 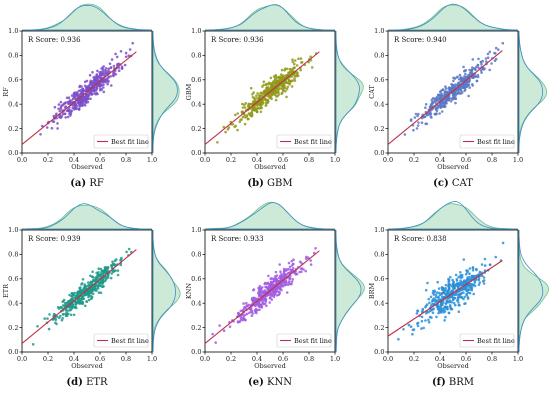 I want to click on y-tick-label: 0.8, so click(x=13, y=56).